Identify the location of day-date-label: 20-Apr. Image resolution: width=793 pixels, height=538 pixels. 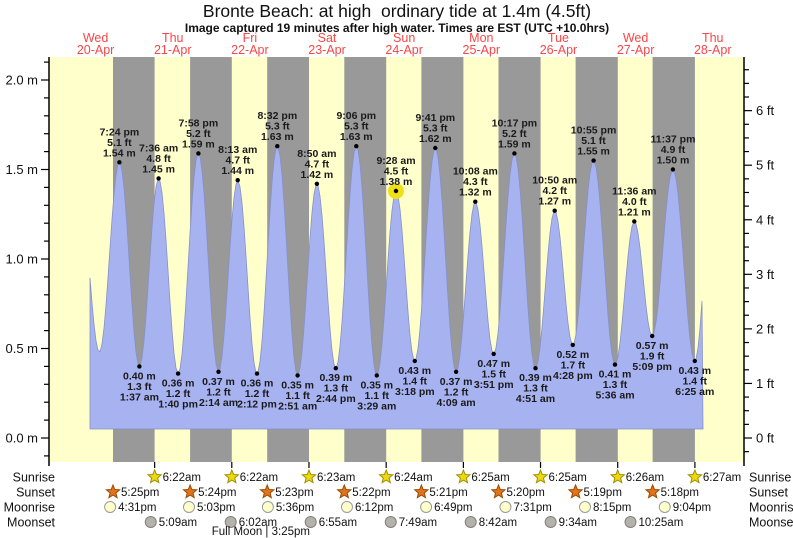
(96, 50).